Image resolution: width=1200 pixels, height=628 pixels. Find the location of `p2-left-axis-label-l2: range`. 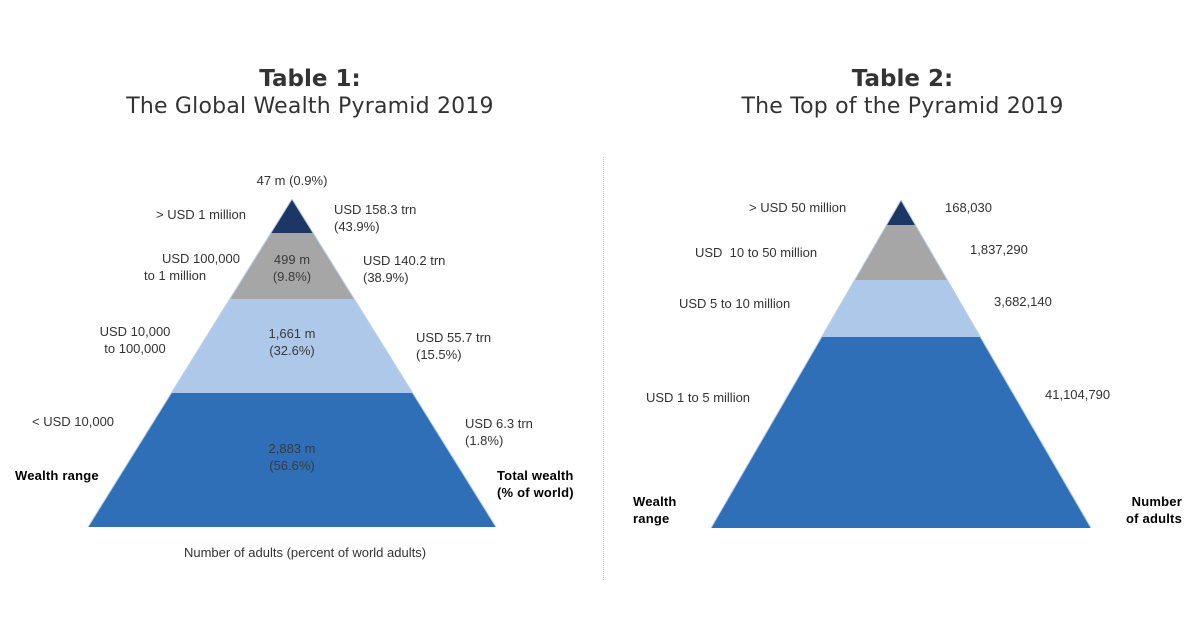

p2-left-axis-label-l2: range is located at coordinates (651, 518).